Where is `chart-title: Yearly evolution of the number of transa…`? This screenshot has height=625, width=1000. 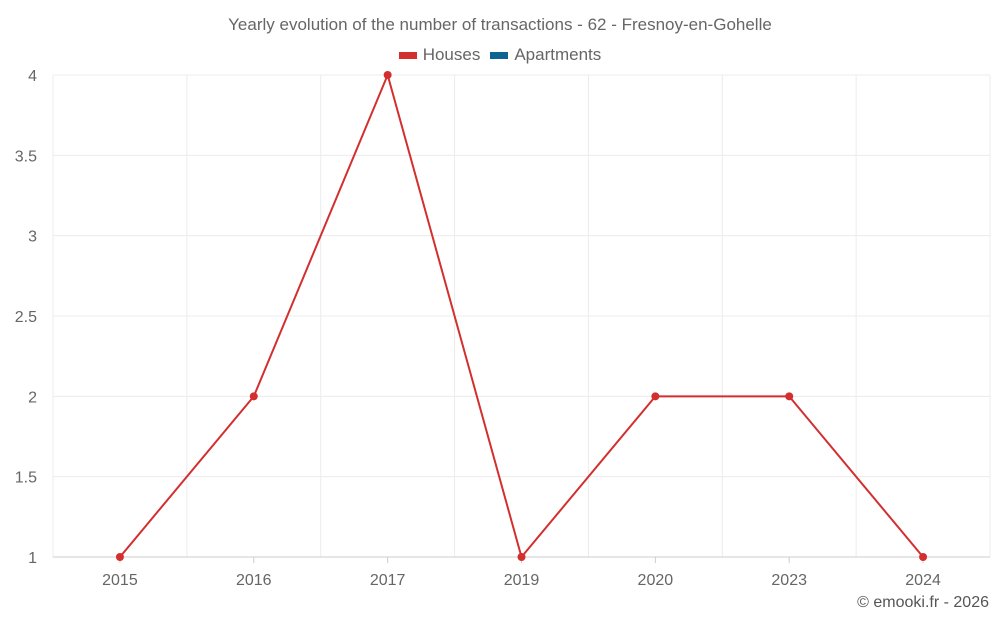
chart-title: Yearly evolution of the number of transa… is located at coordinates (500, 24).